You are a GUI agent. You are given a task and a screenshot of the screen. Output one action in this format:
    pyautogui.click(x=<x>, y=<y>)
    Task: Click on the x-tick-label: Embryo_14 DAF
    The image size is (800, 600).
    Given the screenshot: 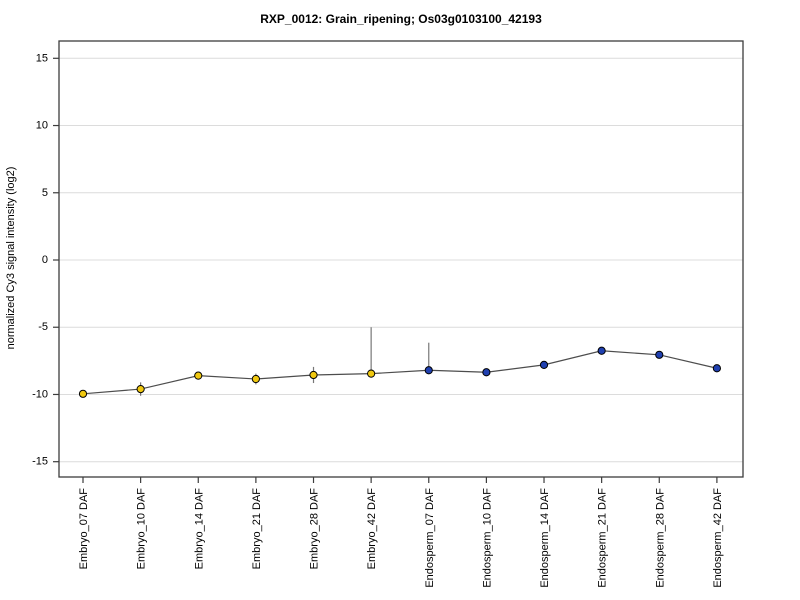 What is the action you would take?
    pyautogui.click(x=199, y=529)
    